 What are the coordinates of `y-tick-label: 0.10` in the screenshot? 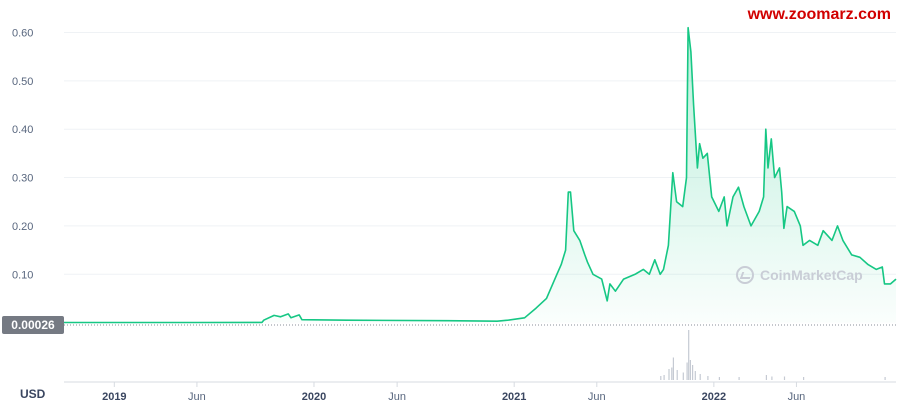 It's located at (22, 275).